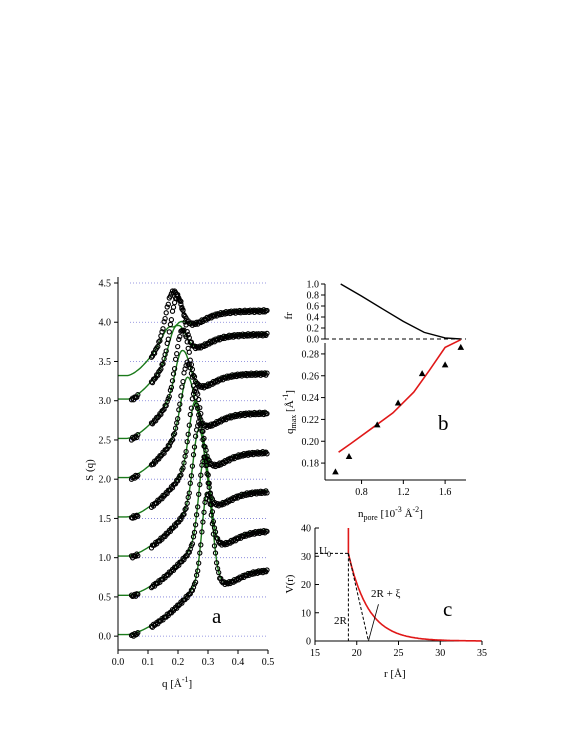 The width and height of the screenshot is (581, 752). I want to click on panel-c-label: c, so click(447, 609).